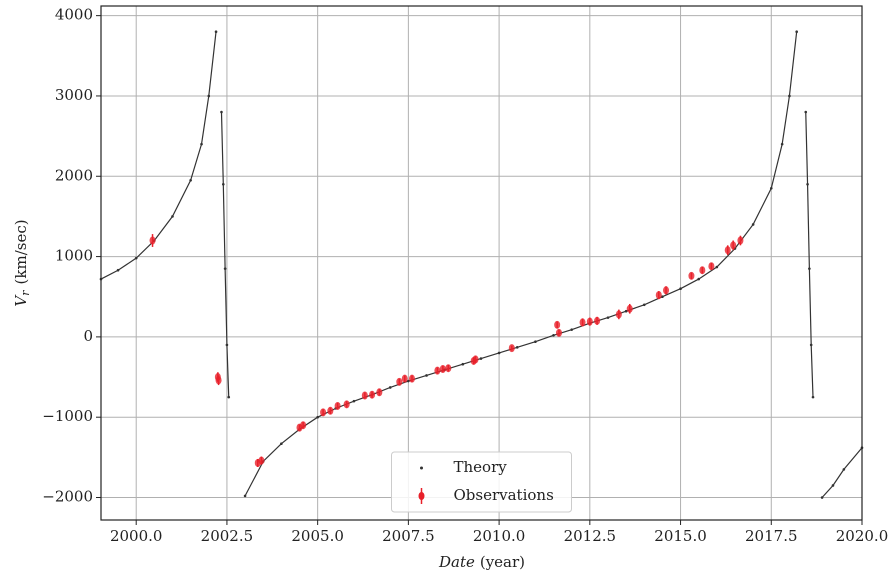 This screenshot has width=890, height=578. I want to click on x-tick-label: 2012.5, so click(590, 536).